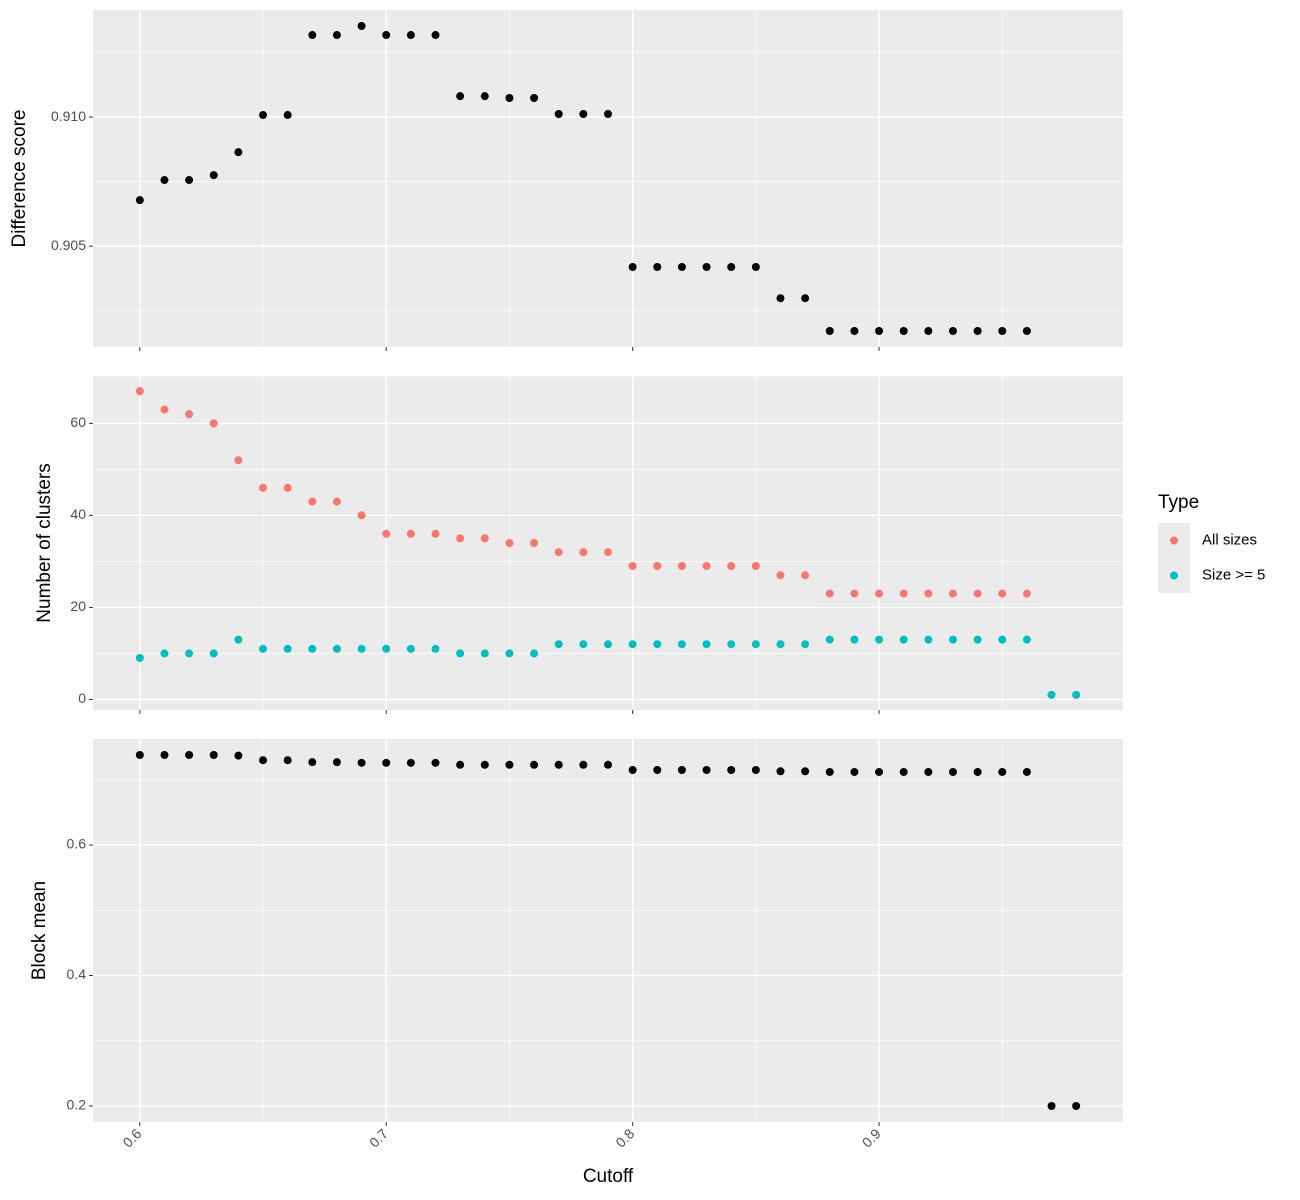  What do you see at coordinates (78, 606) in the screenshot?
I see `y-tick-label: 20` at bounding box center [78, 606].